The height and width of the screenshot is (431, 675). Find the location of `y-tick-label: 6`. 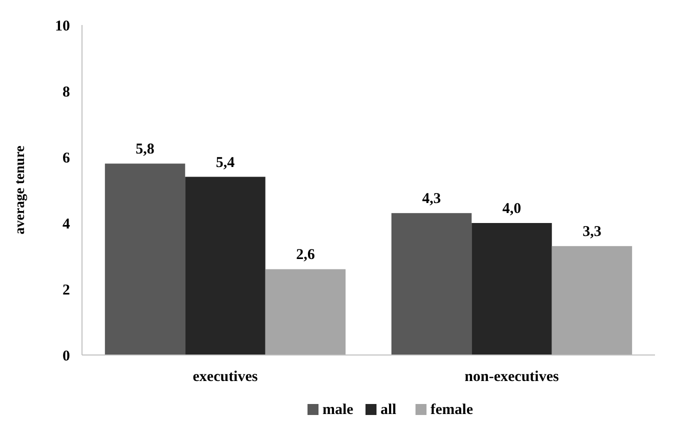

y-tick-label: 6 is located at coordinates (66, 158).